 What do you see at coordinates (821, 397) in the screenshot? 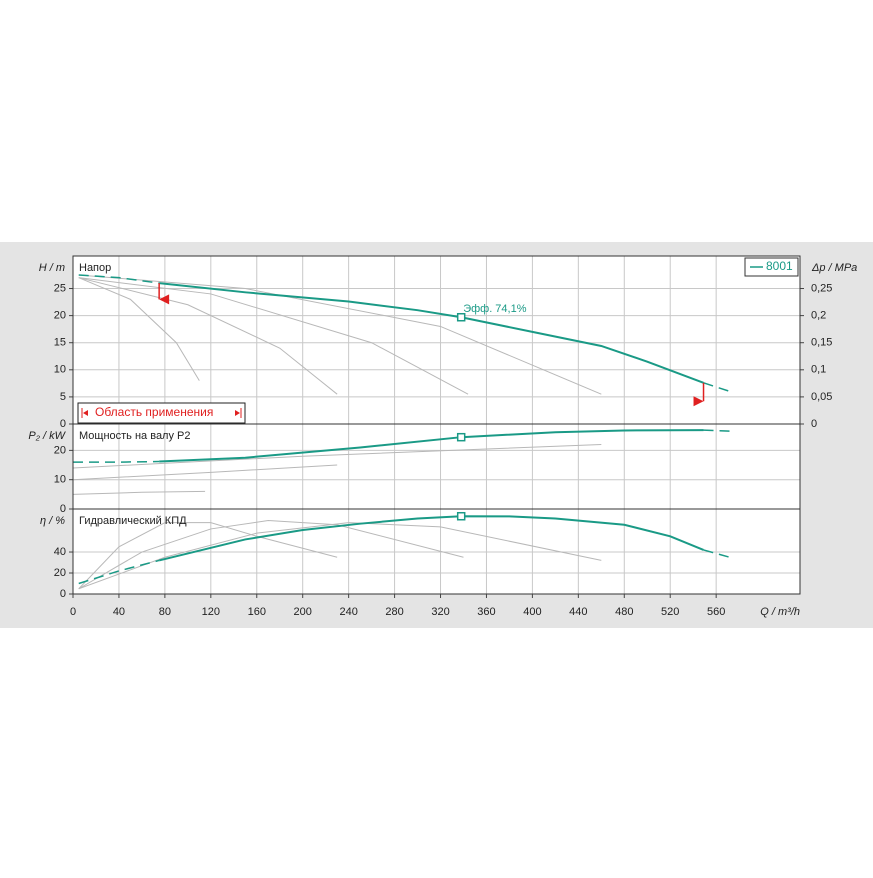
I see `y2-tick-label: 0,05` at bounding box center [821, 397].